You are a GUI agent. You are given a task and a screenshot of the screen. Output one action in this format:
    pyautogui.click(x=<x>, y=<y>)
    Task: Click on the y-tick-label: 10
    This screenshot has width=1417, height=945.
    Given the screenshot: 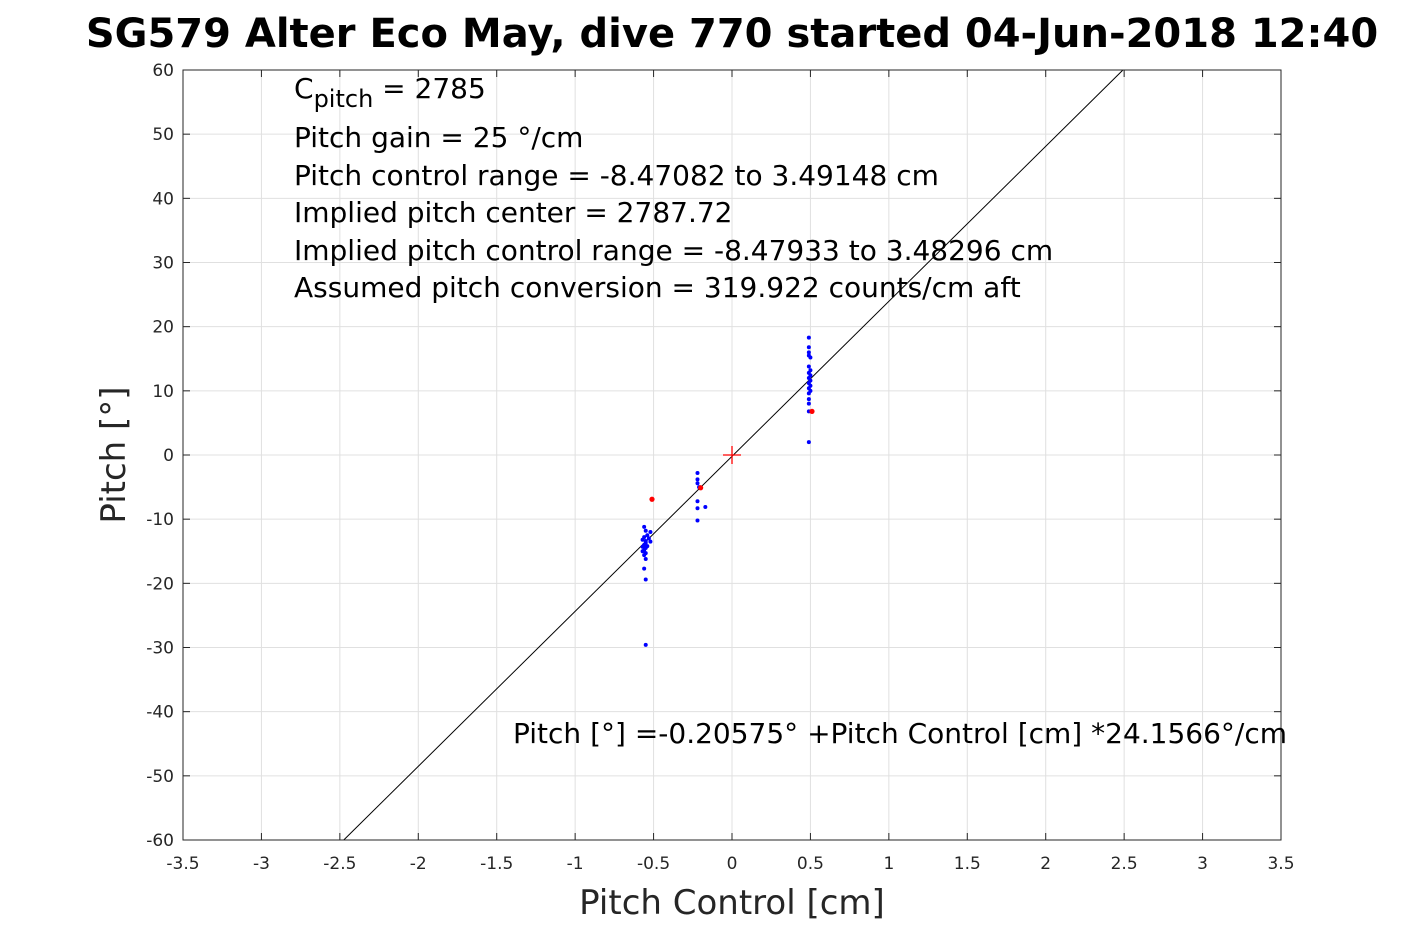 What is the action you would take?
    pyautogui.click(x=163, y=392)
    